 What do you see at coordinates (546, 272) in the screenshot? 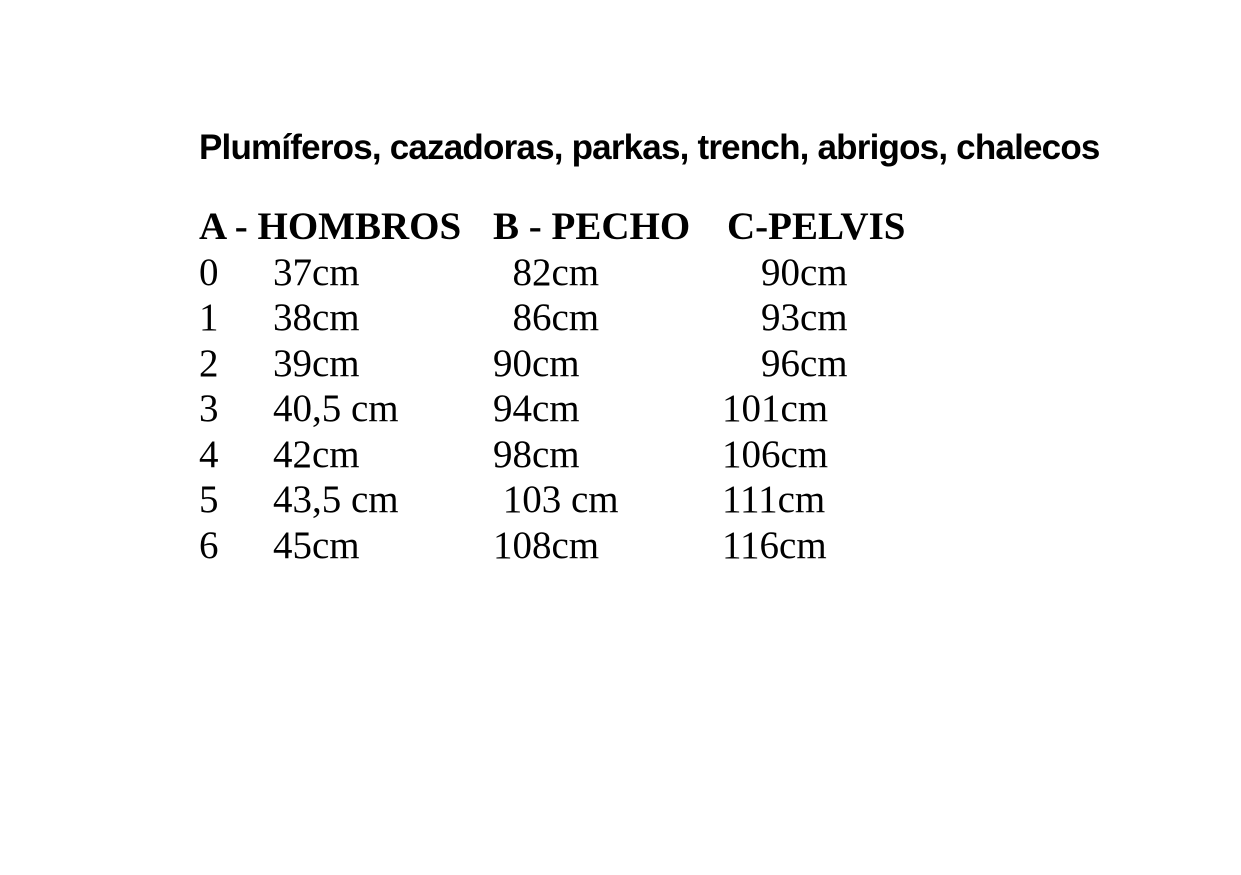
I see `pecho-cell: 82cm` at bounding box center [546, 272].